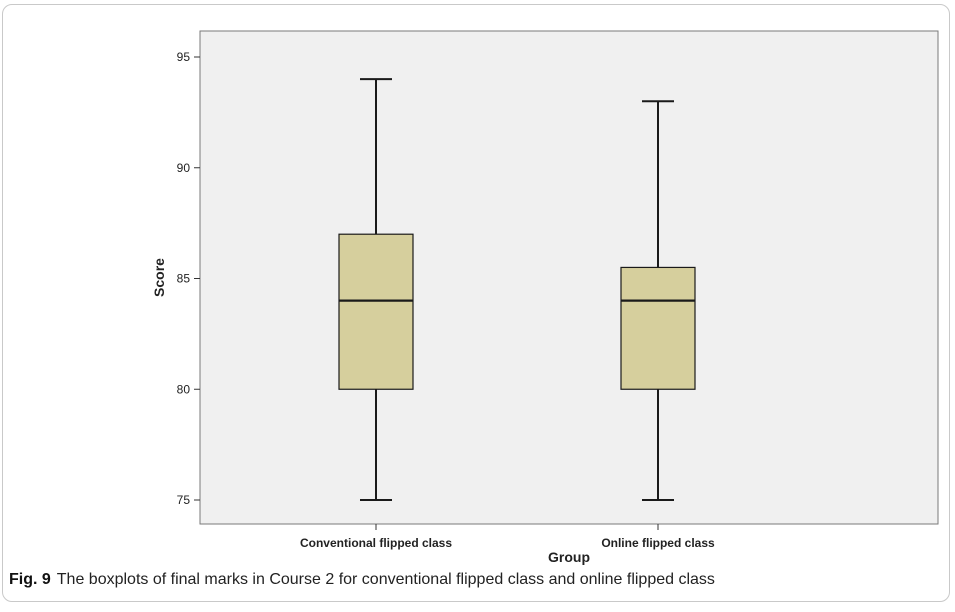 This screenshot has width=955, height=612. Describe the element at coordinates (376, 543) in the screenshot. I see `x-tick-label: Conventional flipped class` at that location.